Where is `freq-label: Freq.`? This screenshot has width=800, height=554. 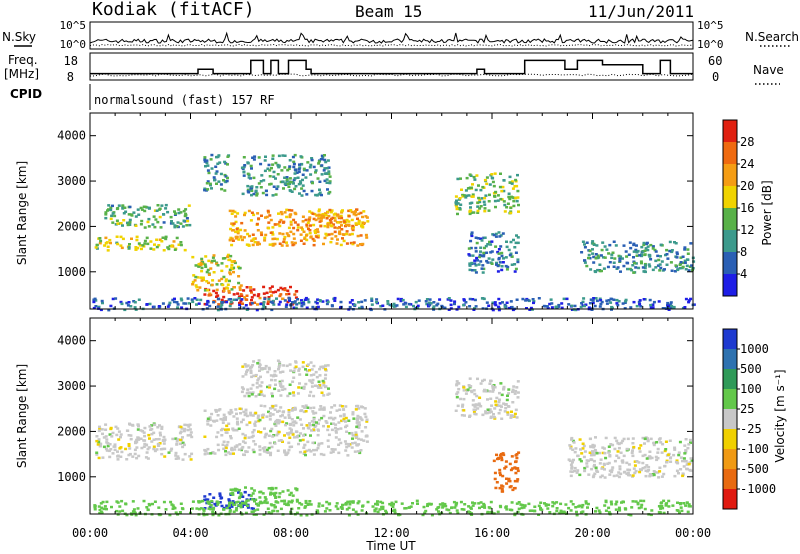 freq-label: Freq. is located at coordinates (23, 60).